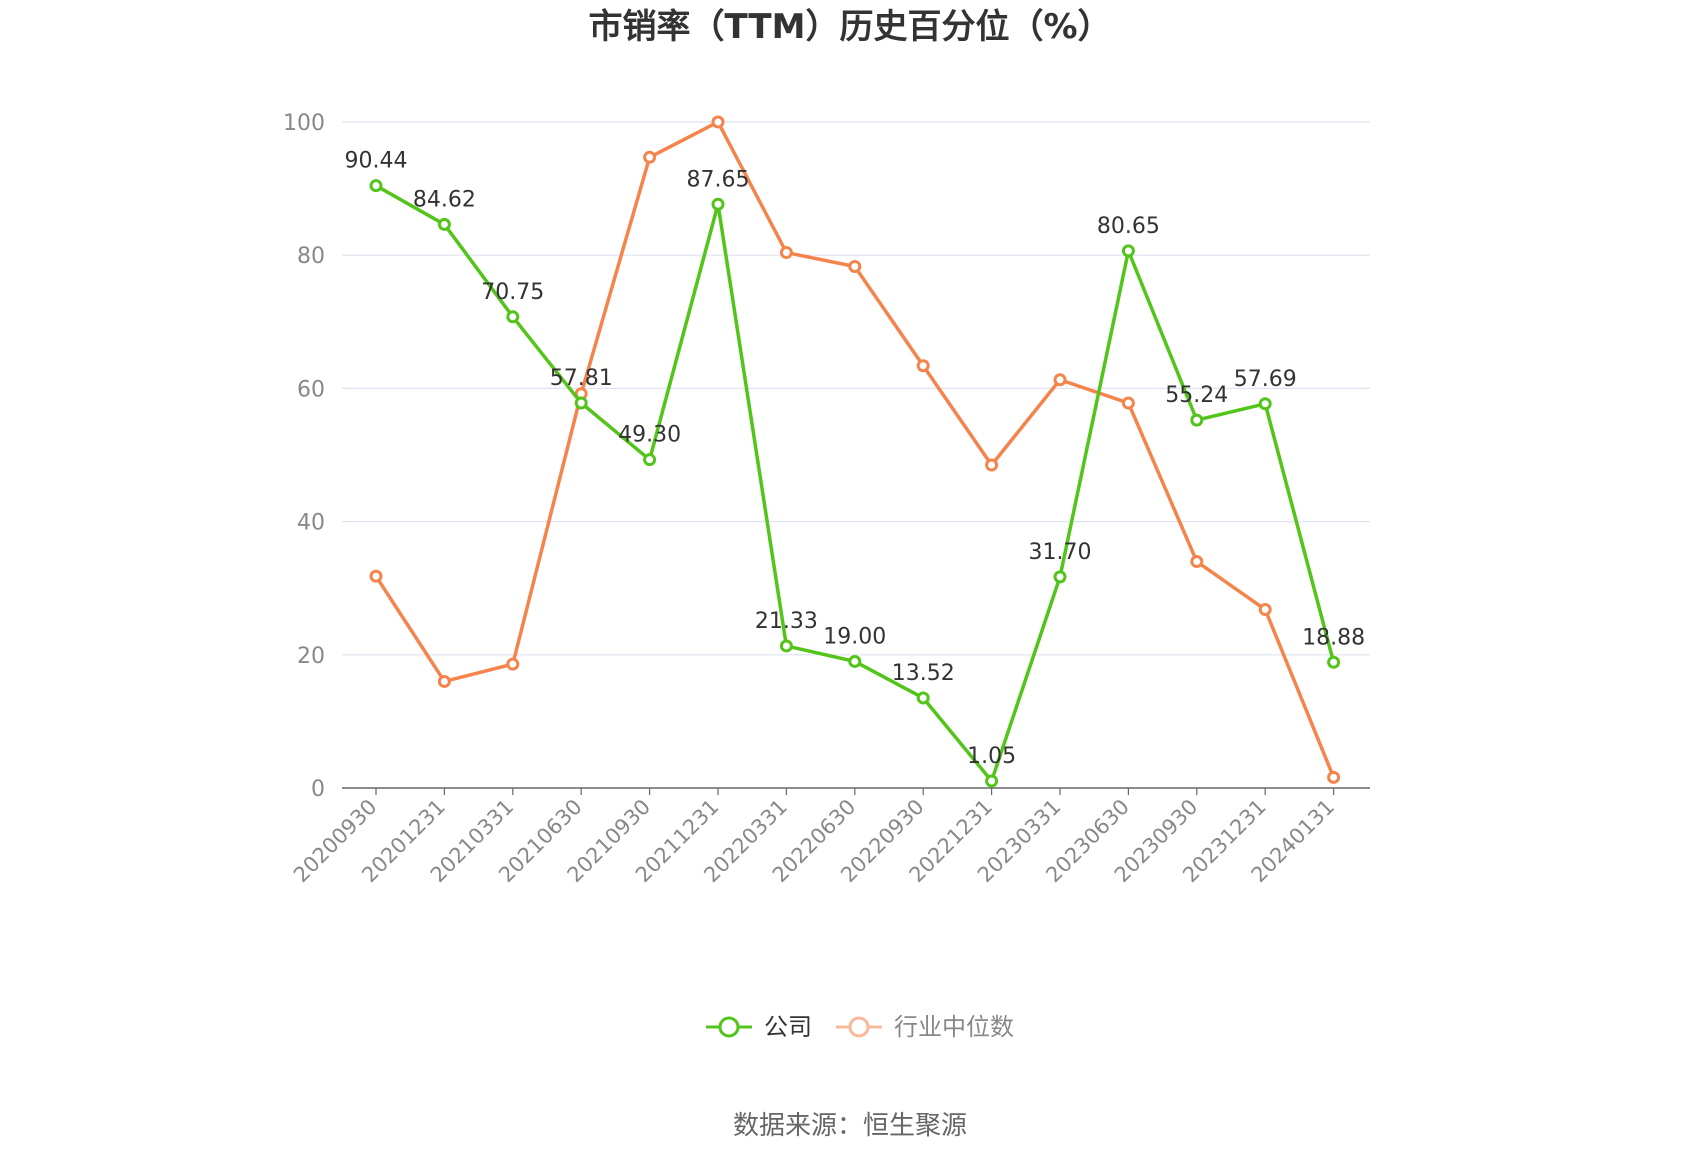 The height and width of the screenshot is (1150, 1700). Describe the element at coordinates (444, 199) in the screenshot. I see `company-data-label: 84.62` at that location.